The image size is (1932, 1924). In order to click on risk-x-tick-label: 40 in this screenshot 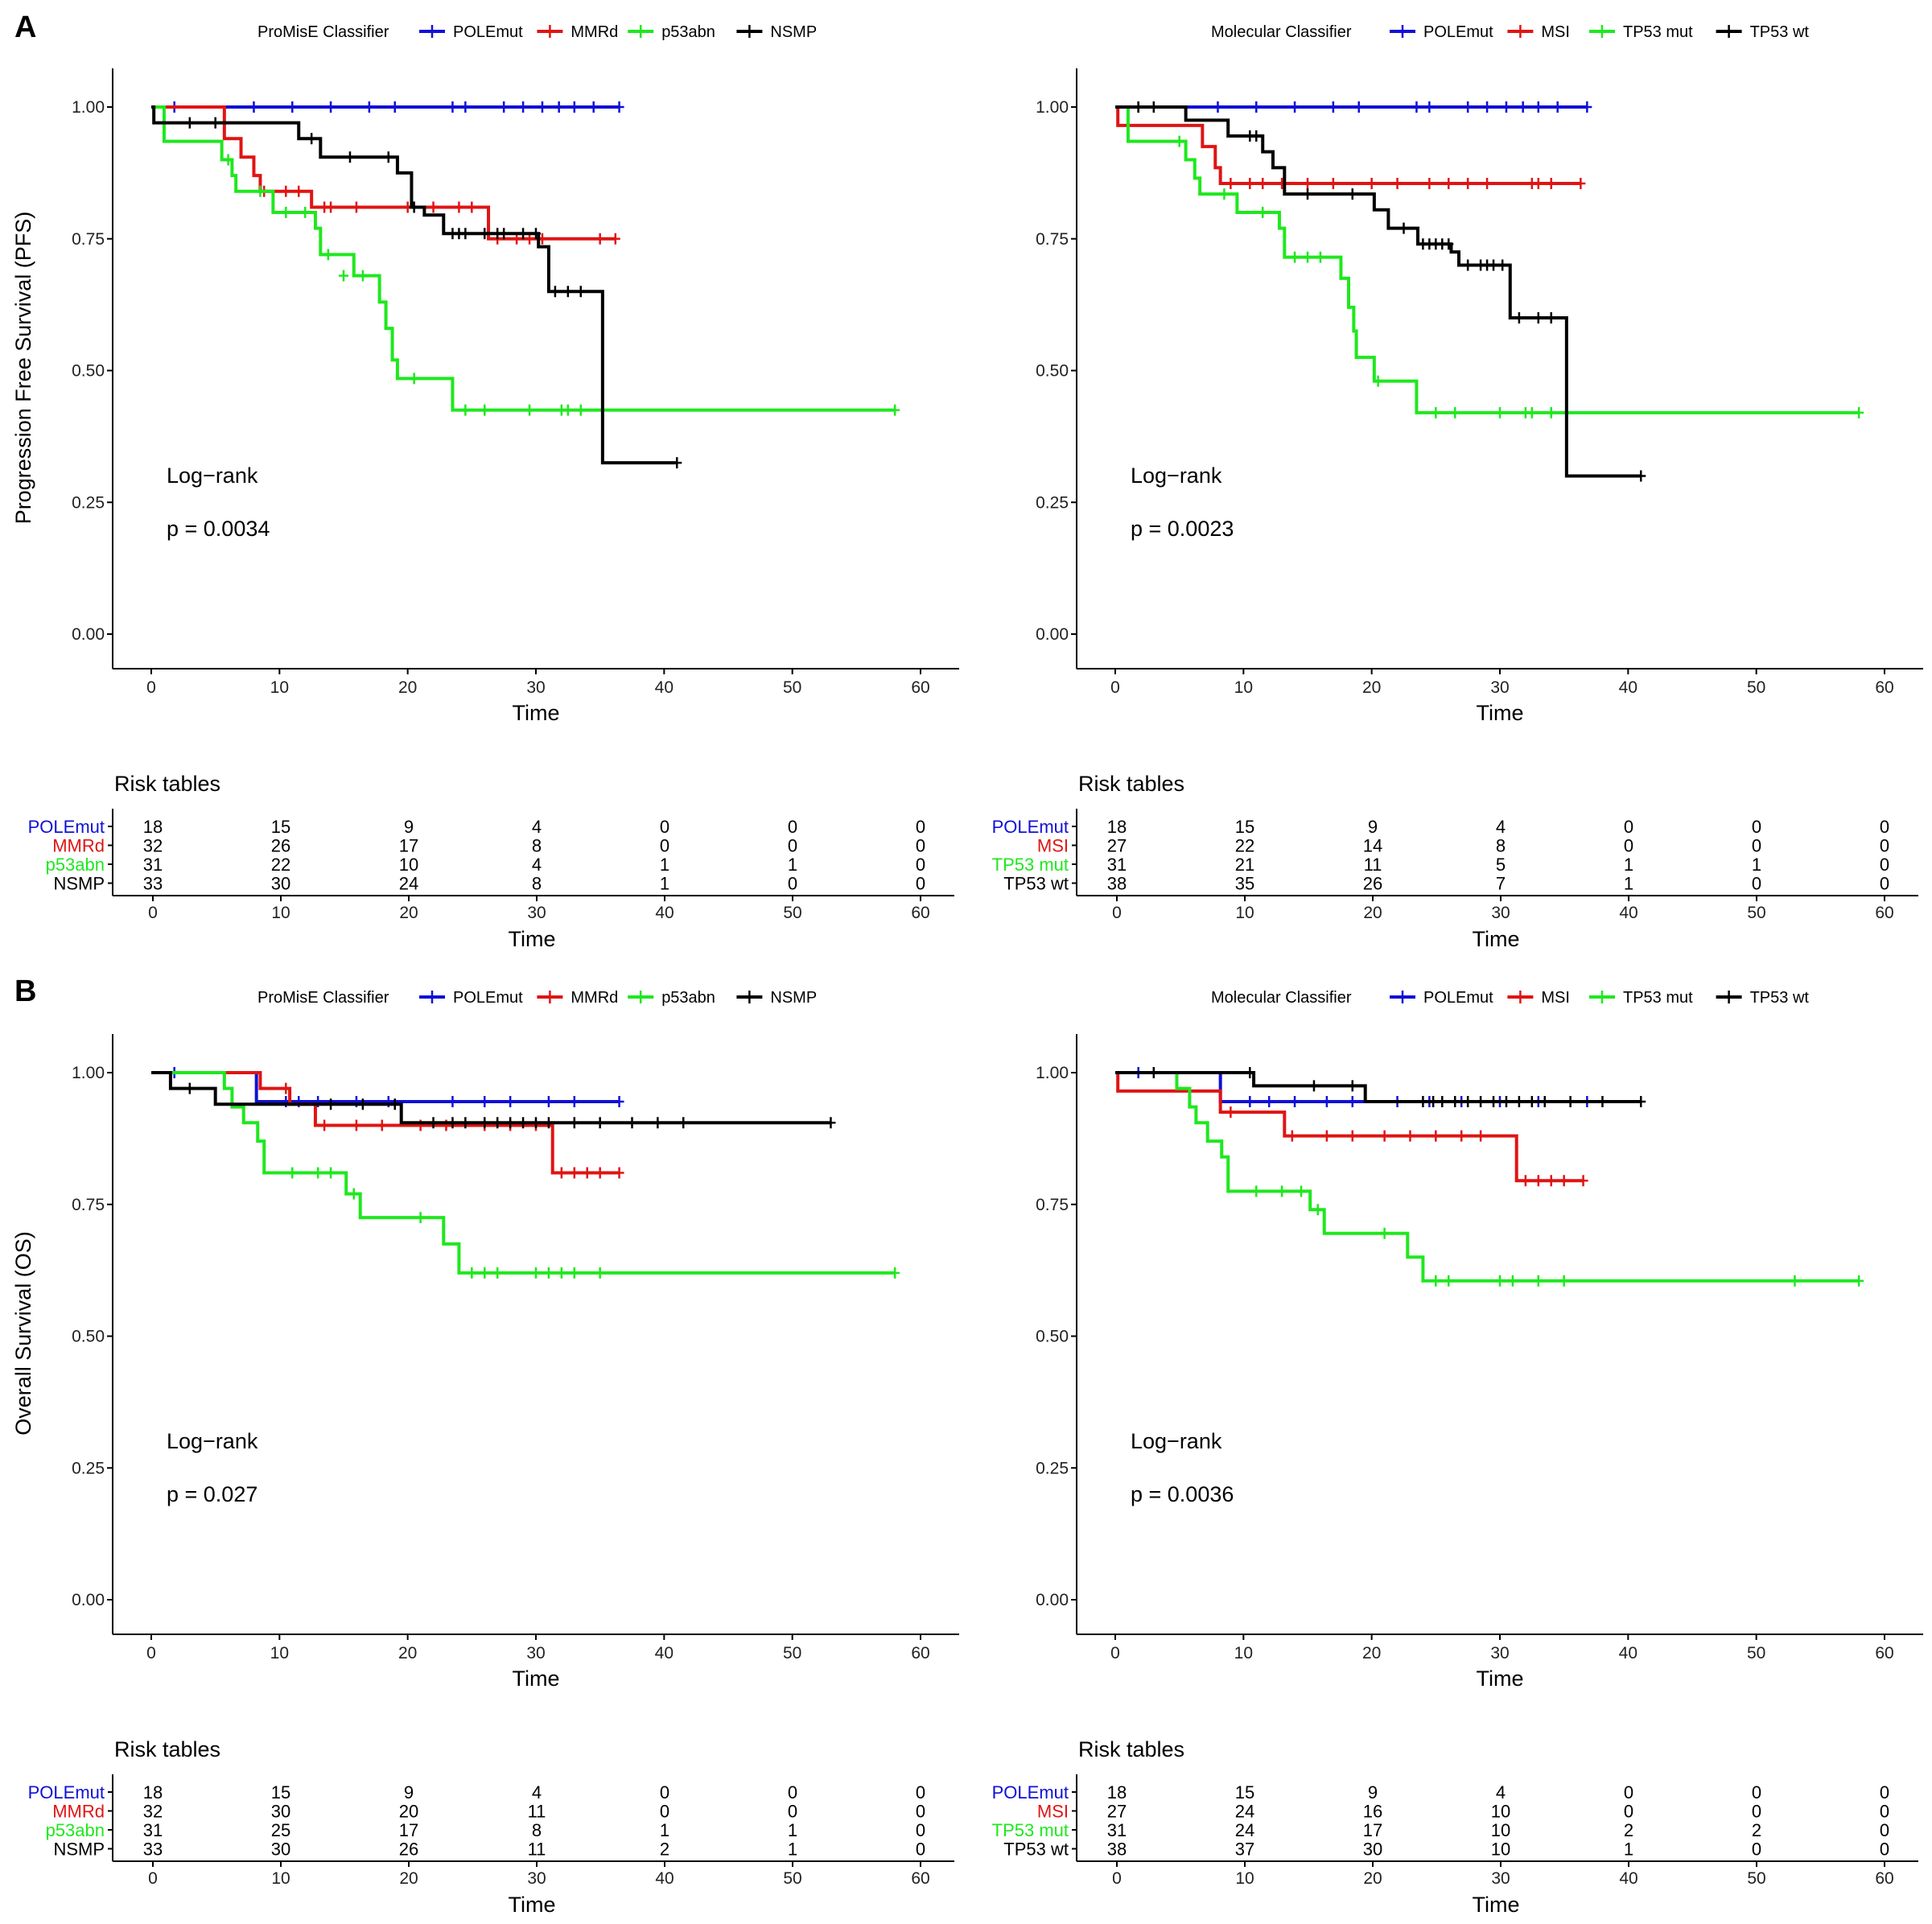, I will do `click(664, 913)`.